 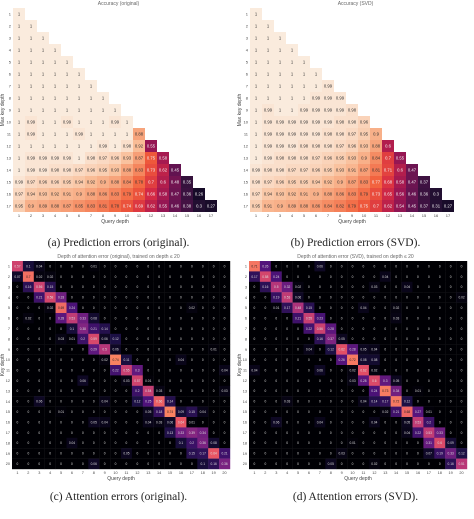 I want to click on cell-value-label: 0.16, so click(x=265, y=287).